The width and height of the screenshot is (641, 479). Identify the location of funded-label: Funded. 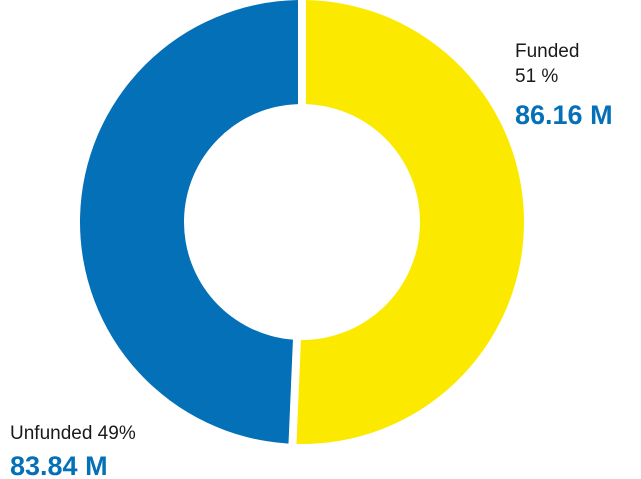
(547, 51).